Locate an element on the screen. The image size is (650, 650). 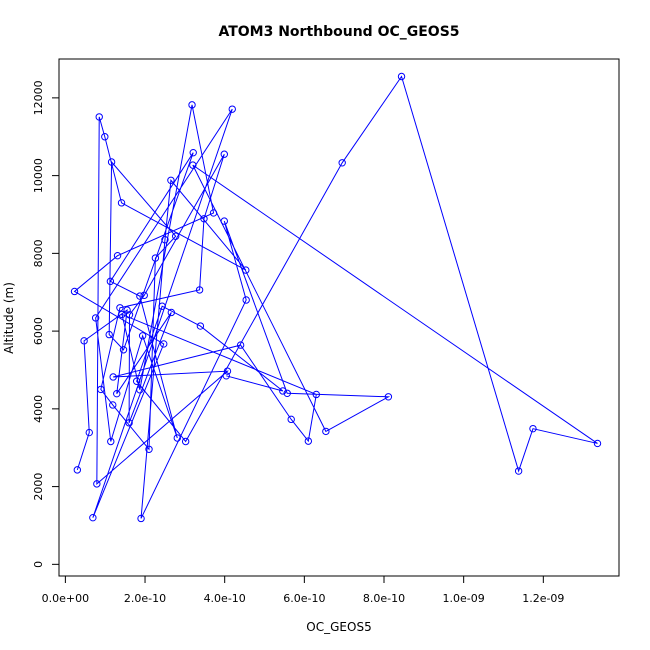
x-tick-label: 4.0e-10 is located at coordinates (225, 598).